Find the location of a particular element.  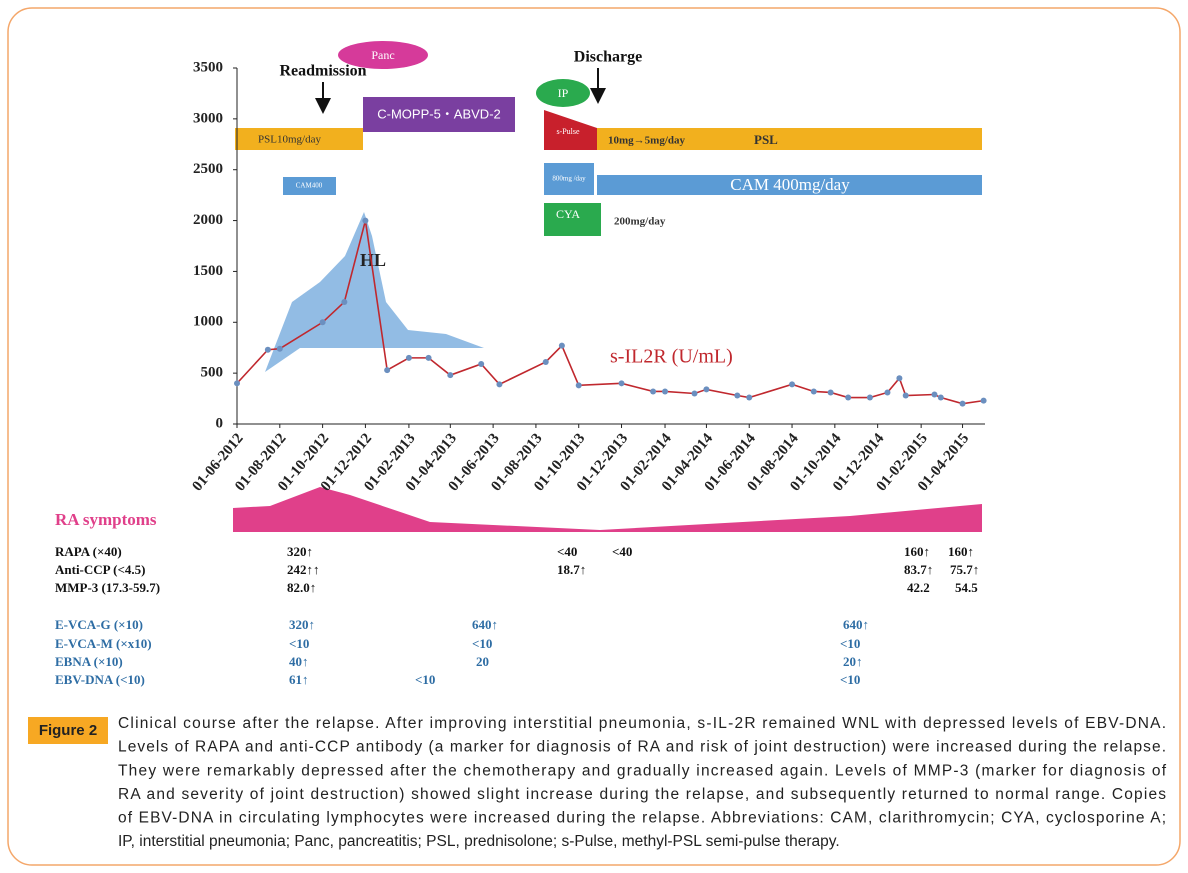

cya-label: CYA is located at coordinates (568, 214).